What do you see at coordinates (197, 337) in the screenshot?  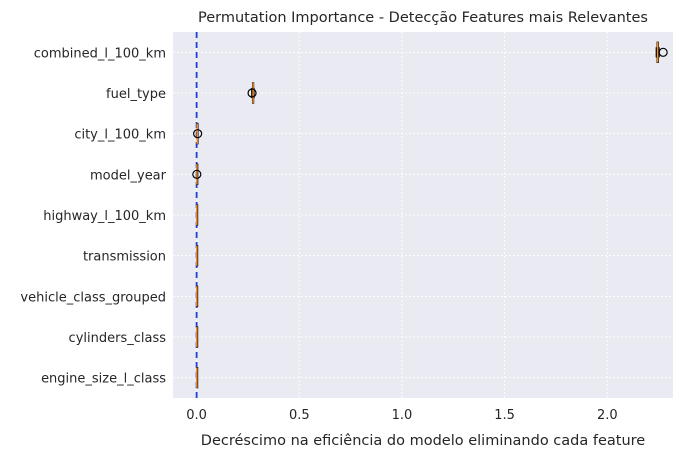 I see `boxplot-cylinders_class` at bounding box center [197, 337].